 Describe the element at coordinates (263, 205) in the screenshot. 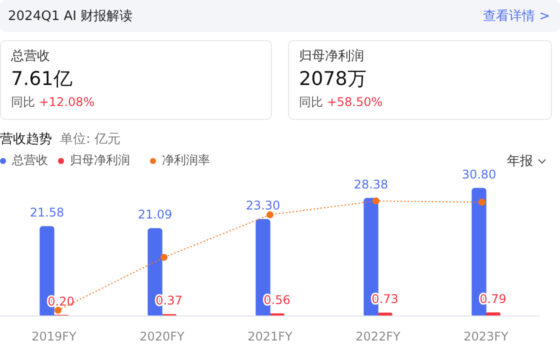

I see `data-label: 23.30` at that location.